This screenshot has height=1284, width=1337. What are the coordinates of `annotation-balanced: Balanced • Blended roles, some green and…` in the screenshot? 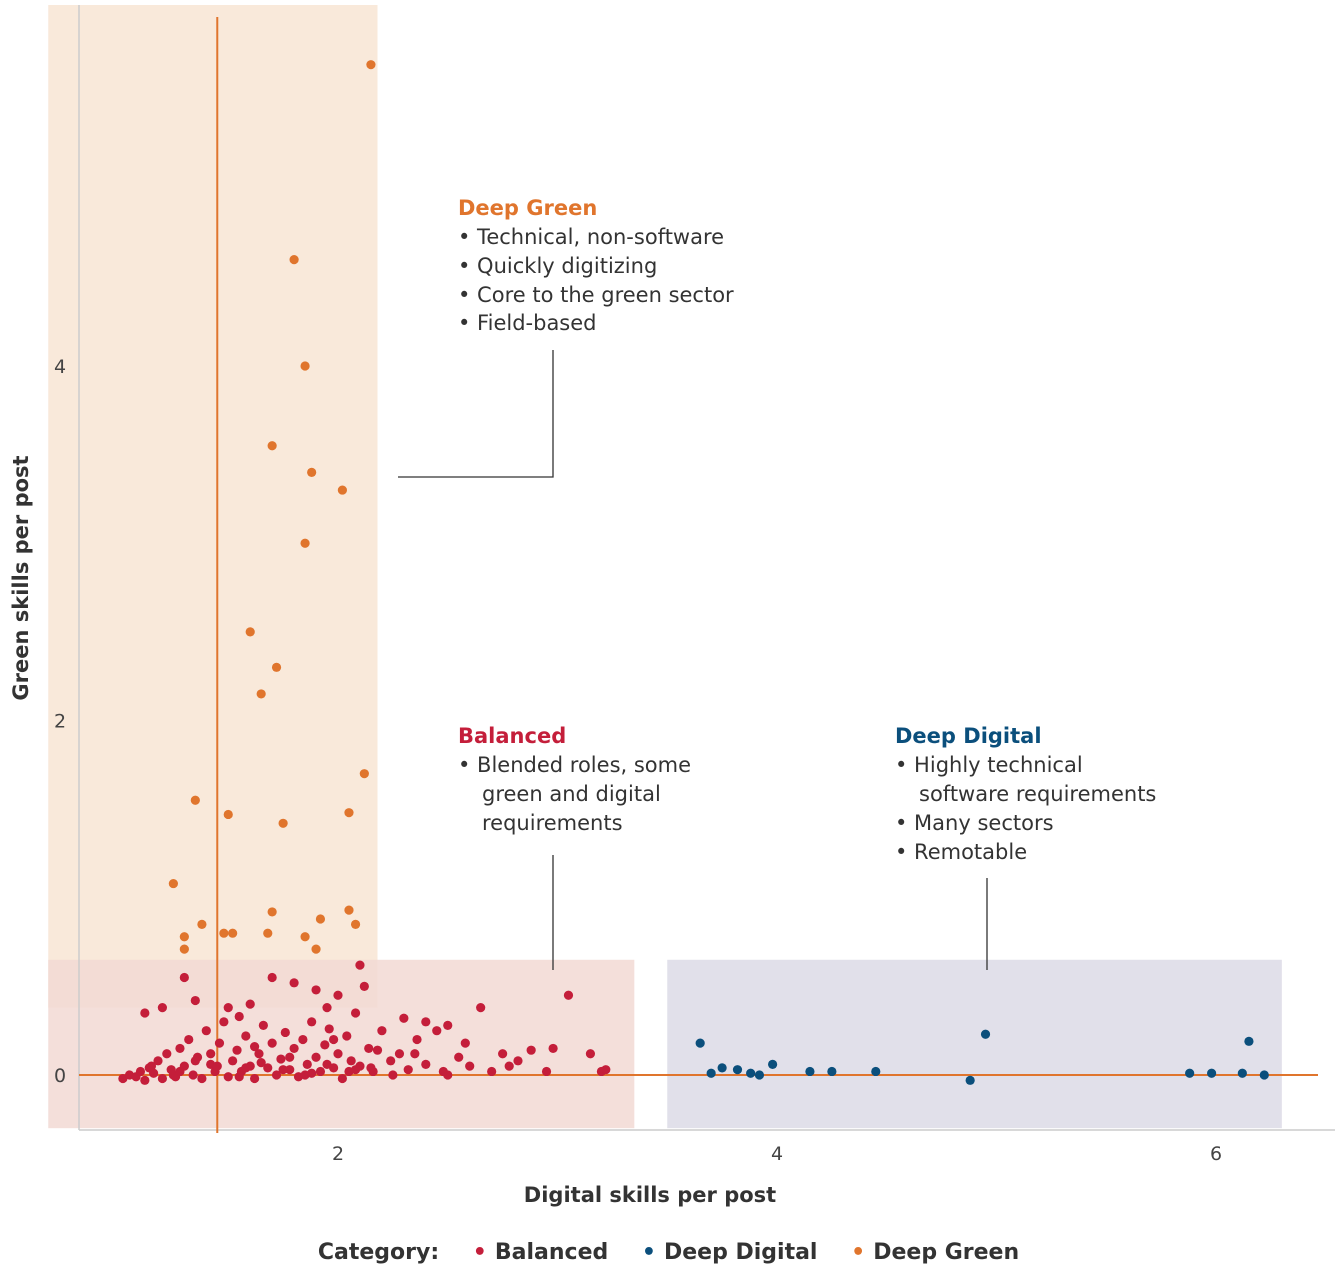 It's located at (574, 847).